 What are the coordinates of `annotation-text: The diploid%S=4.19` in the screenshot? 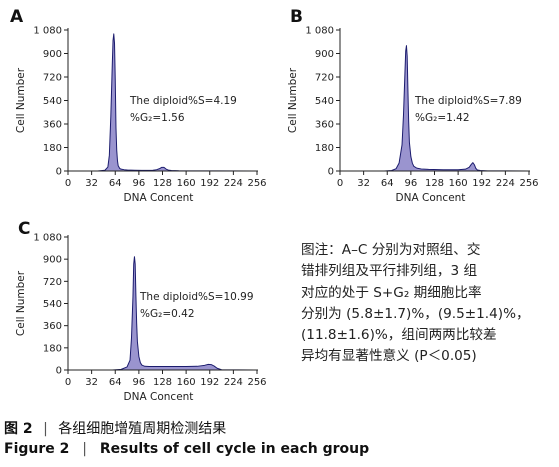 It's located at (183, 101).